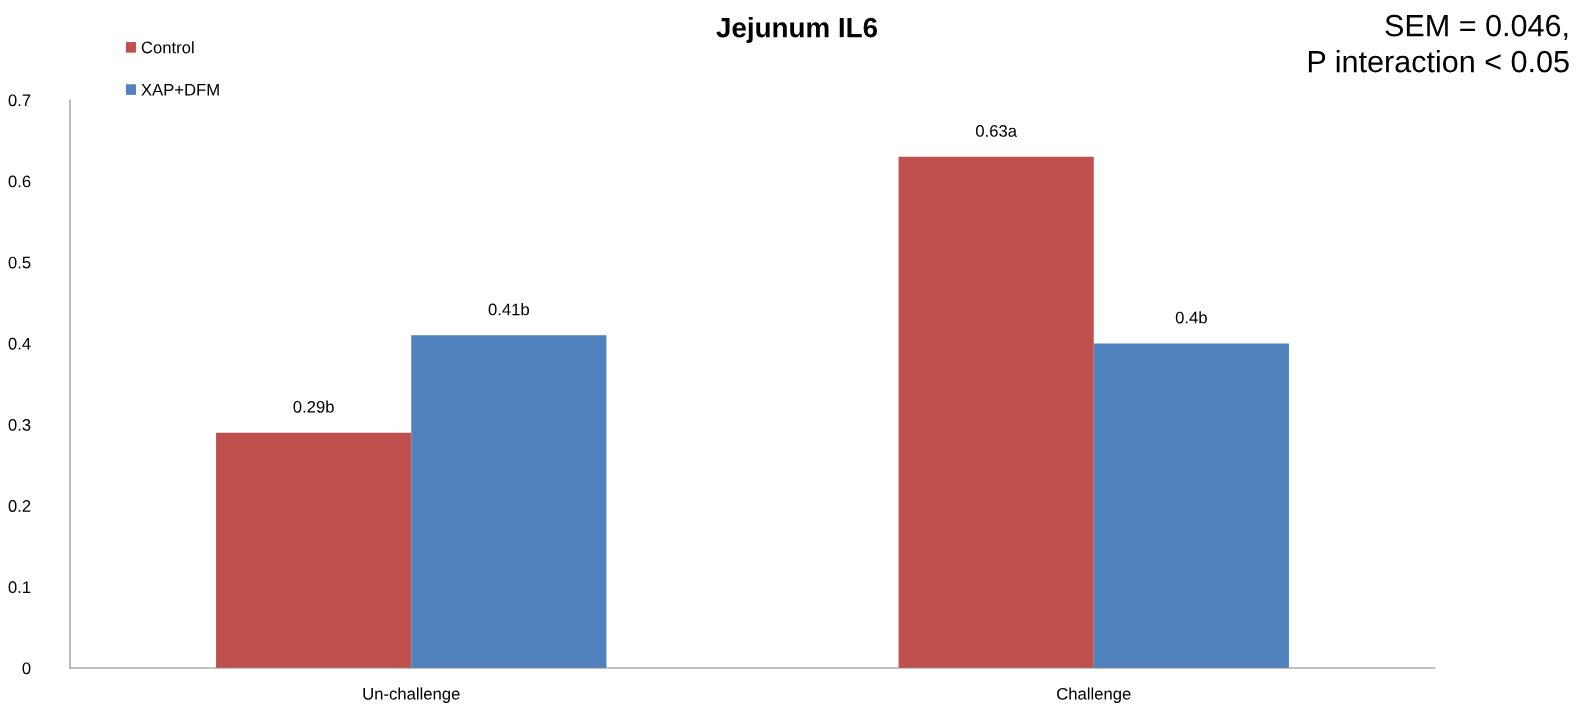 The height and width of the screenshot is (728, 1594). Describe the element at coordinates (19, 587) in the screenshot. I see `y-tick-label: 0.1` at that location.